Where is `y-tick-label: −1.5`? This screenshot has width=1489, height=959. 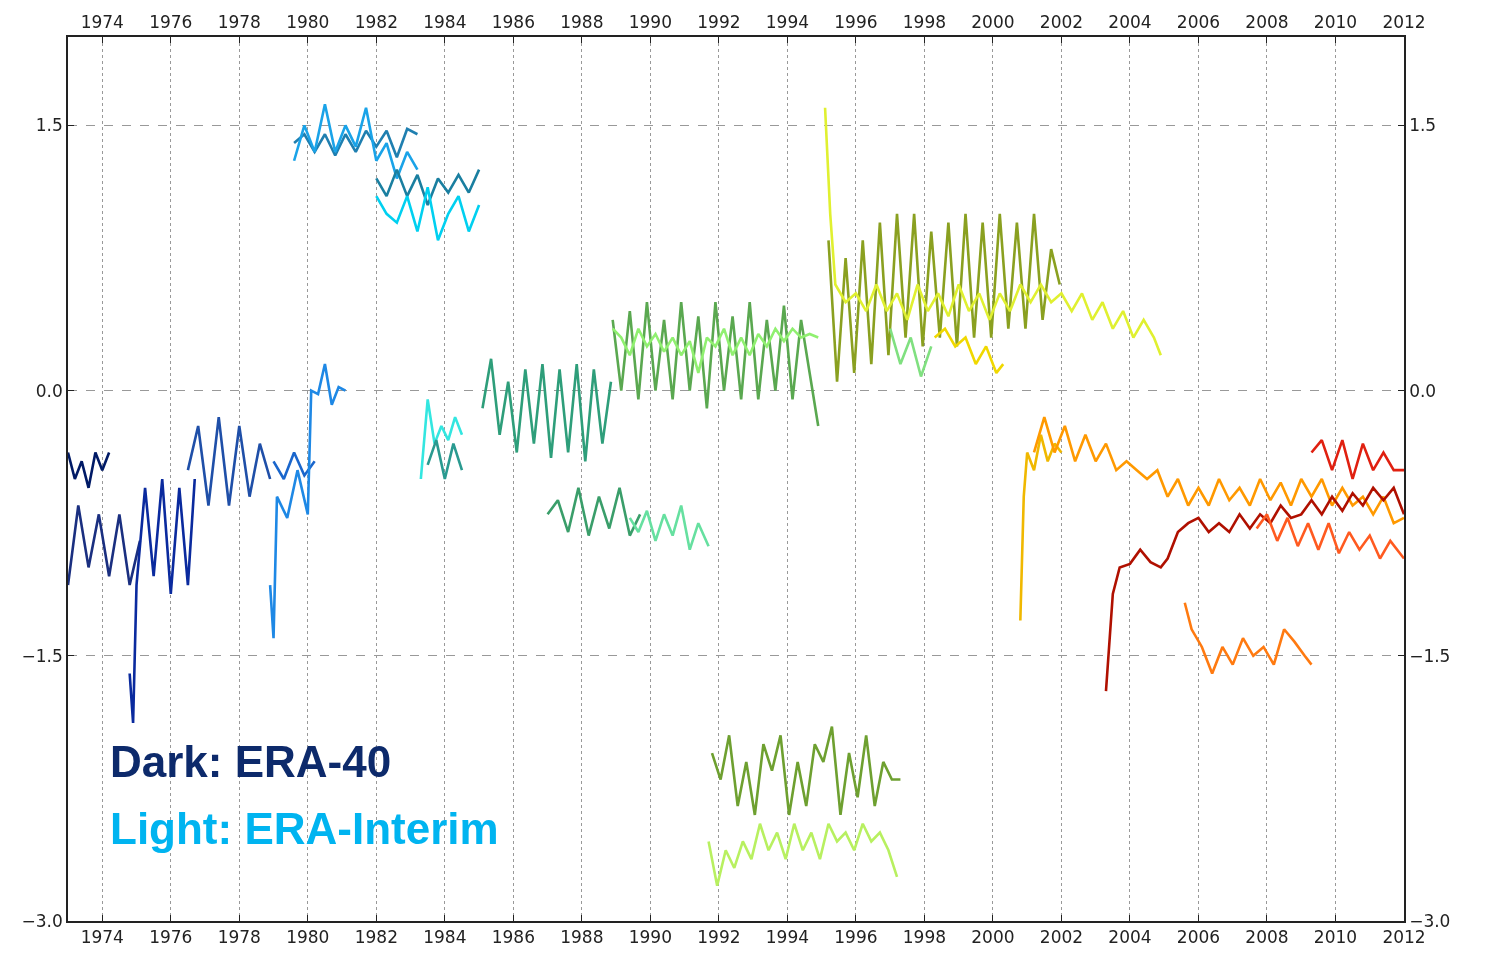
y-tick-label: −1.5 is located at coordinates (42, 655).